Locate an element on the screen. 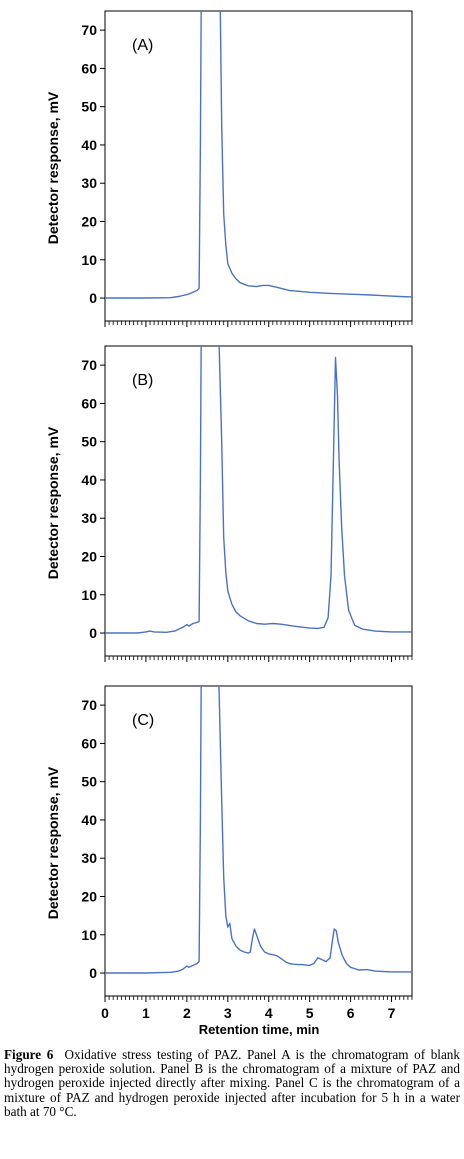 This screenshot has width=464, height=1159. x-tick-label: 1 is located at coordinates (146, 1013).